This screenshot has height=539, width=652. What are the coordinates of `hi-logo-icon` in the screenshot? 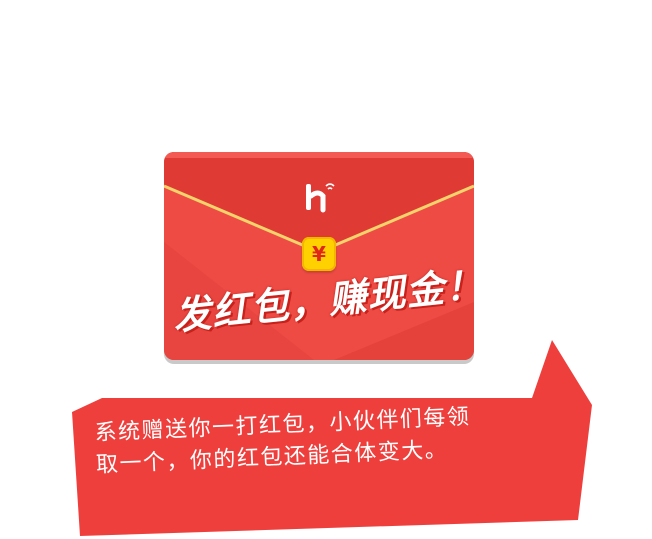 It's located at (321, 196).